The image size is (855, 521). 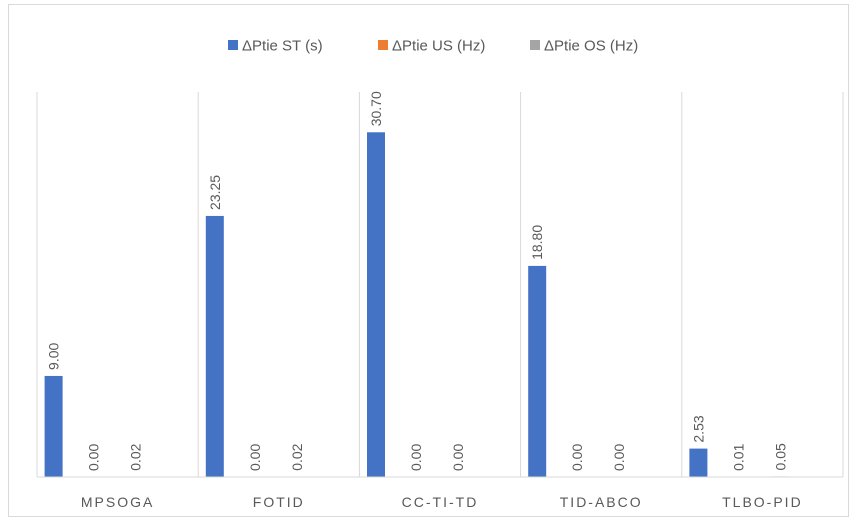 I want to click on x-tick-label: FOTID, so click(x=279, y=502).